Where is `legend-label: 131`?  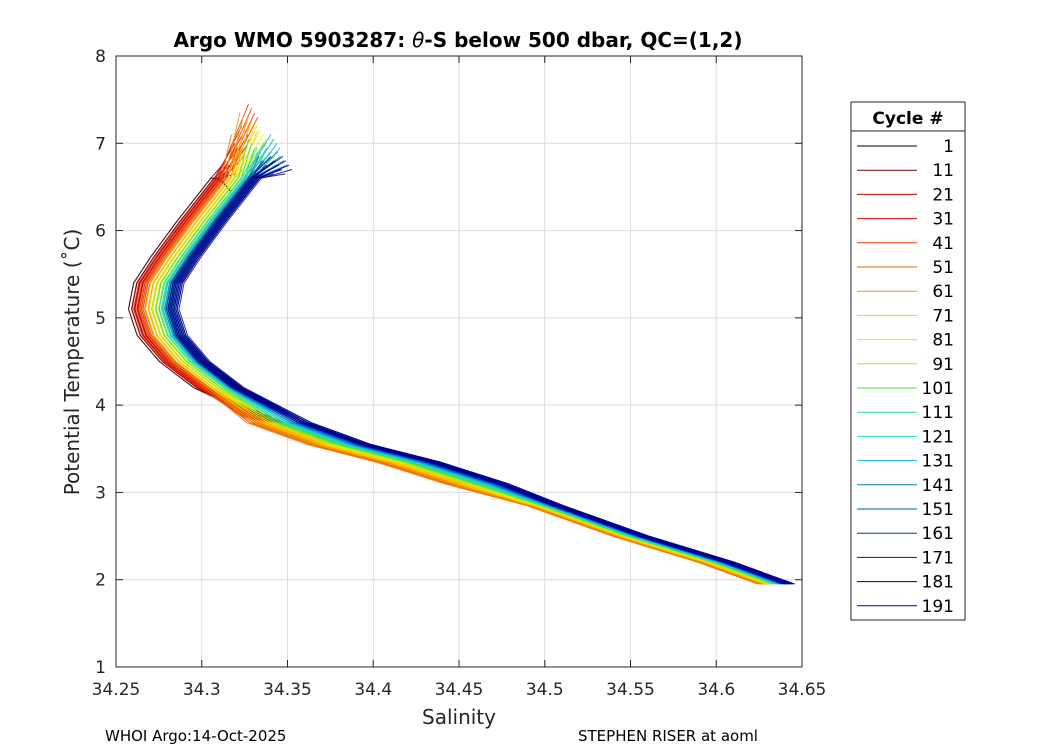 legend-label: 131 is located at coordinates (938, 462).